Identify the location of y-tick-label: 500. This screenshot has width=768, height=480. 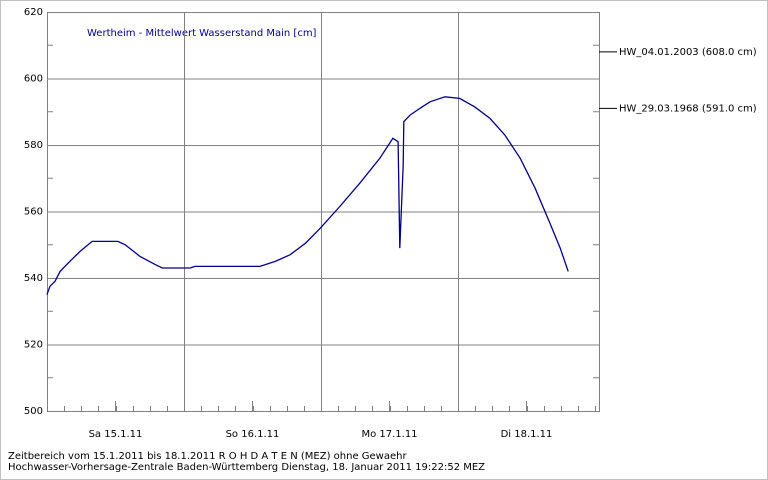
(33, 411).